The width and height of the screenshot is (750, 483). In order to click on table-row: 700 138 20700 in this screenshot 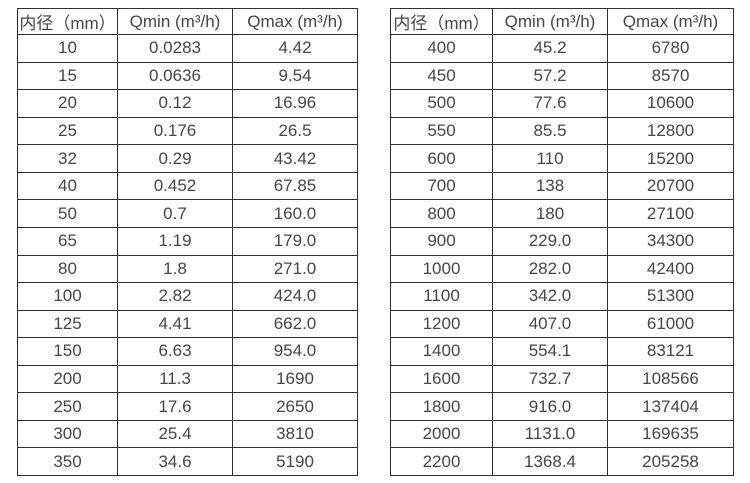, I will do `click(562, 186)`.